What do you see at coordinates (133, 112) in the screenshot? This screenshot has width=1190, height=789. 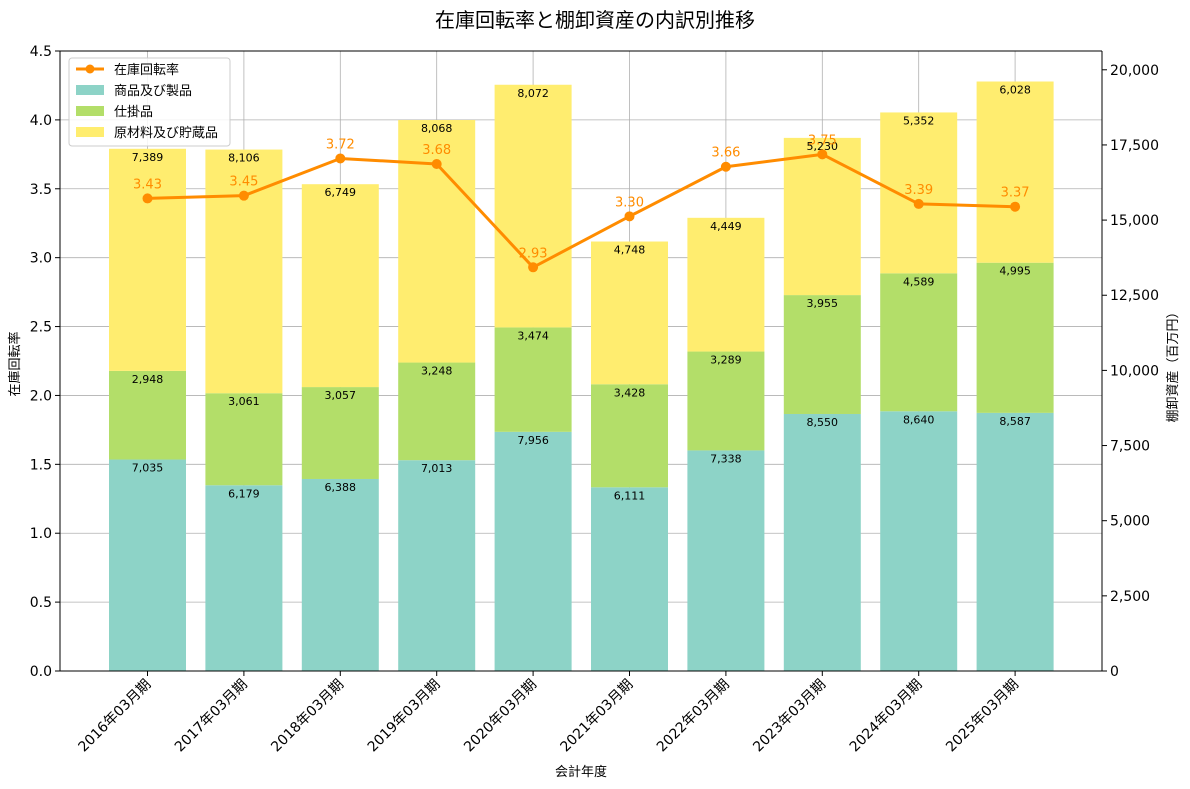 I see `legend-entry-label: 仕掛品` at bounding box center [133, 112].